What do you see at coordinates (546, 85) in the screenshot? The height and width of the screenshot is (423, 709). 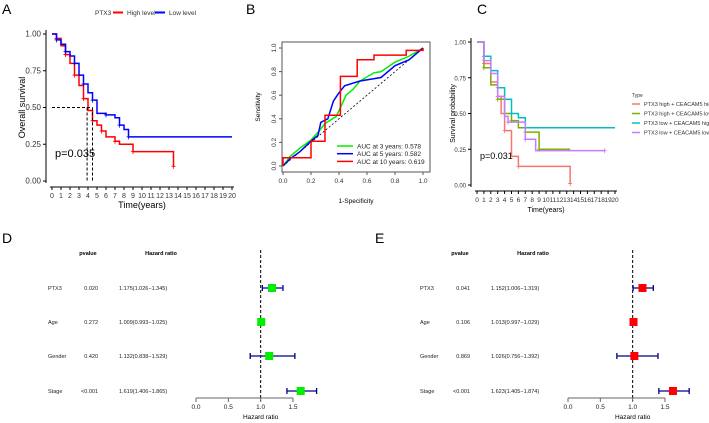 I see `survival-curve-ptx3-low-ceacam5-high` at bounding box center [546, 85].